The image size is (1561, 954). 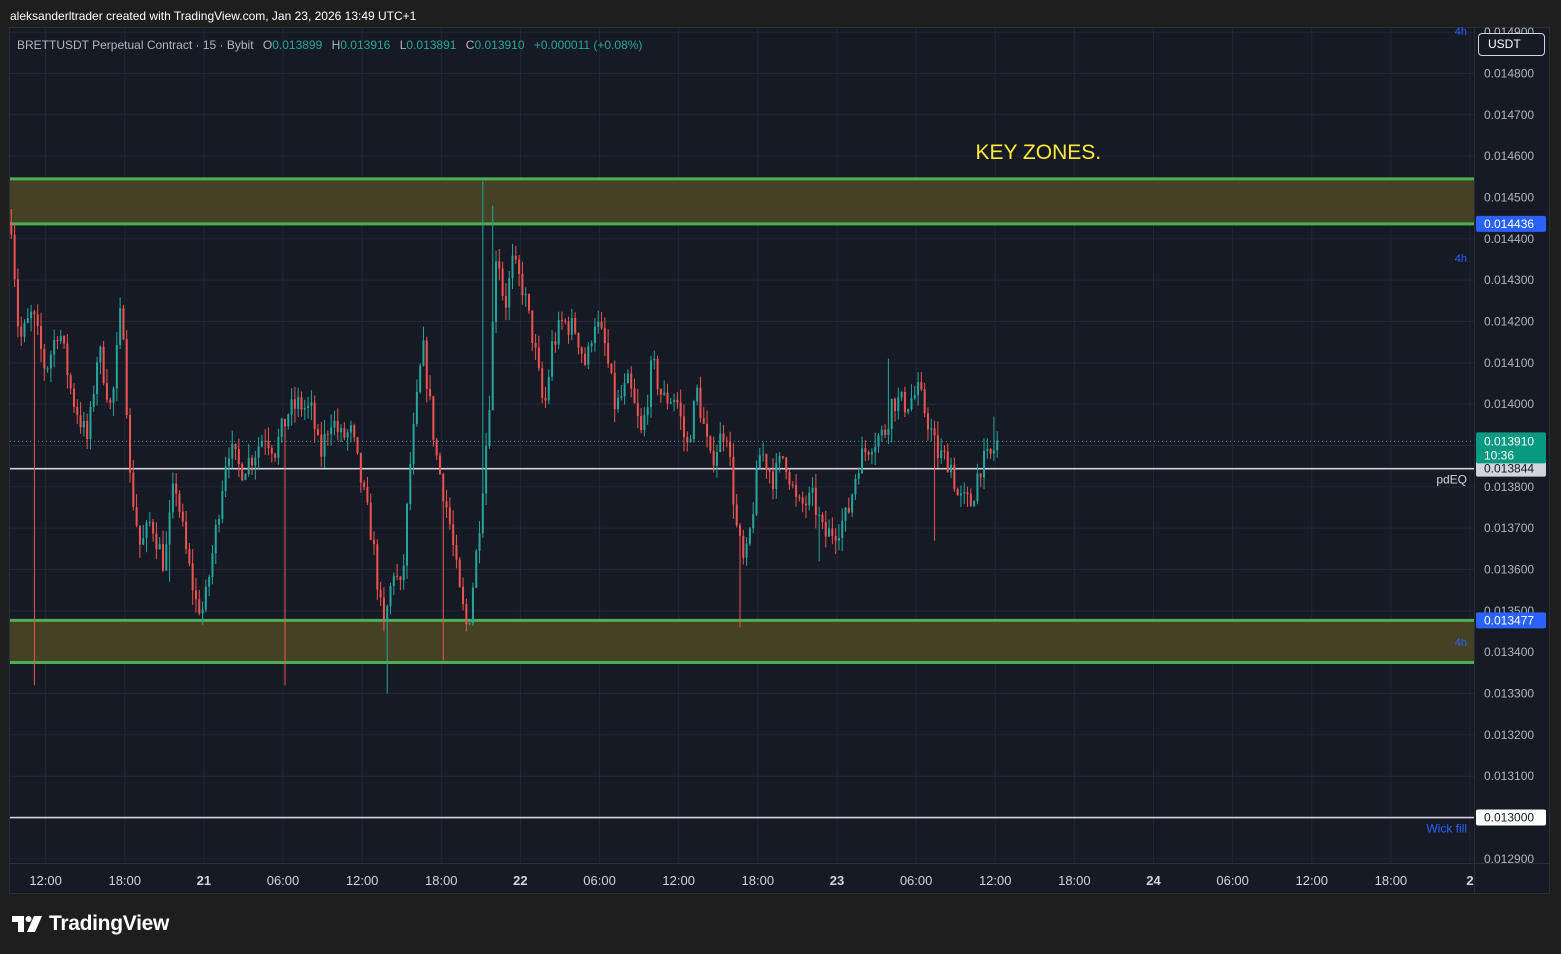 What do you see at coordinates (283, 880) in the screenshot?
I see `time-axis-tick-label: 06:00` at bounding box center [283, 880].